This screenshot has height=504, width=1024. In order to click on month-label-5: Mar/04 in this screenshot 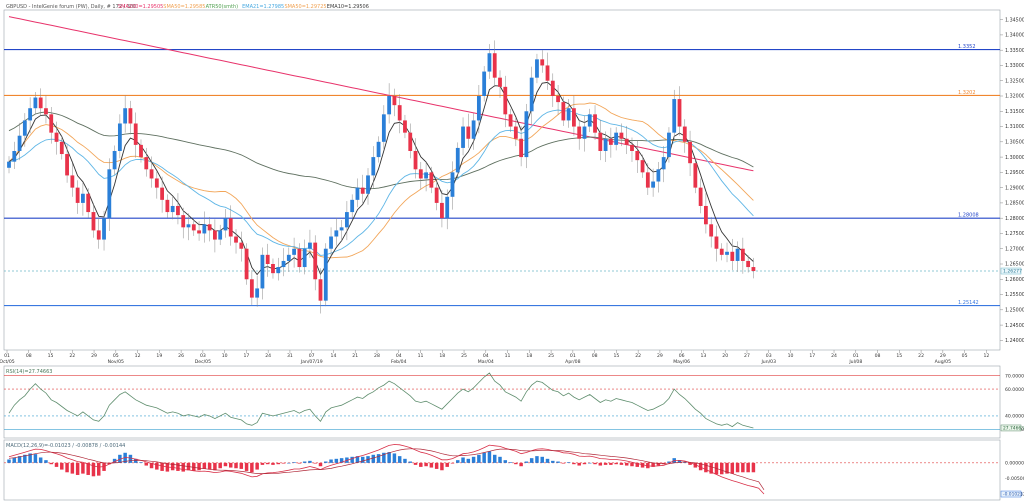, I will do `click(486, 362)`.